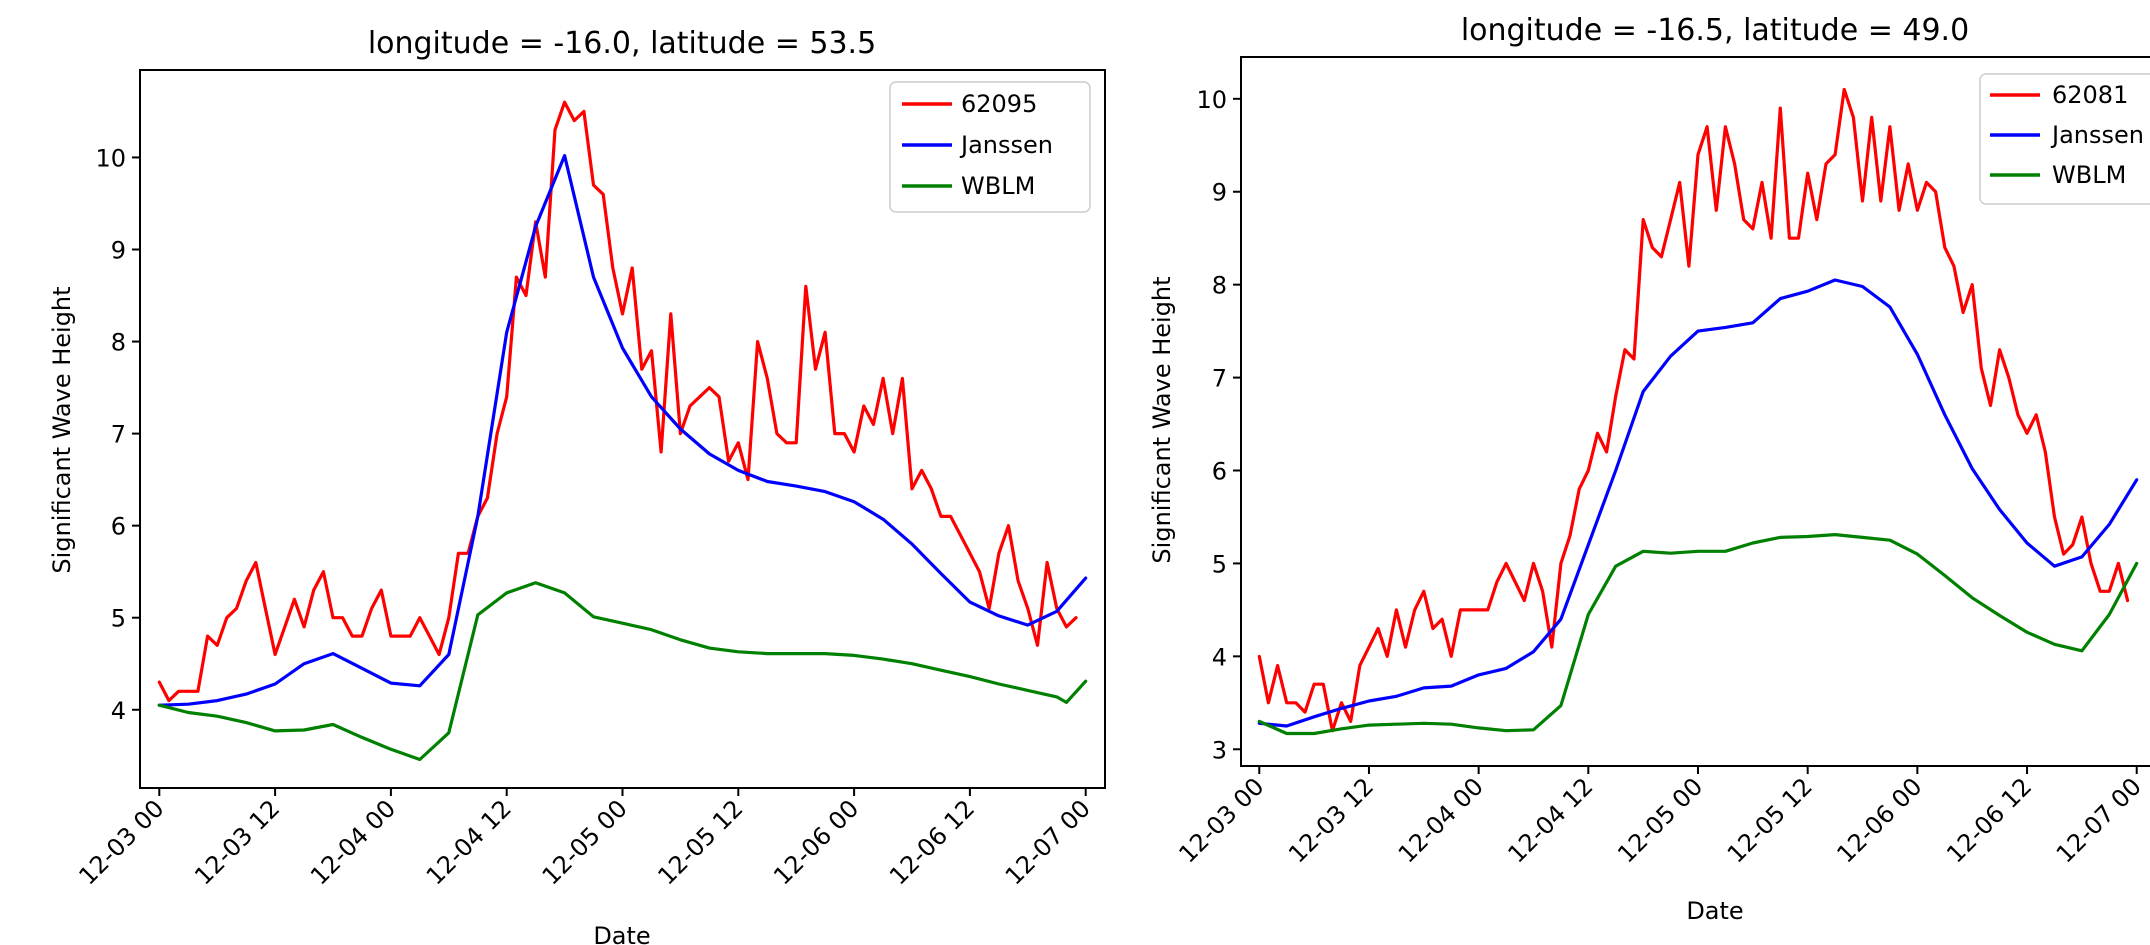  I want to click on chart-left-legend-label-wblm: WBLM, so click(998, 186).